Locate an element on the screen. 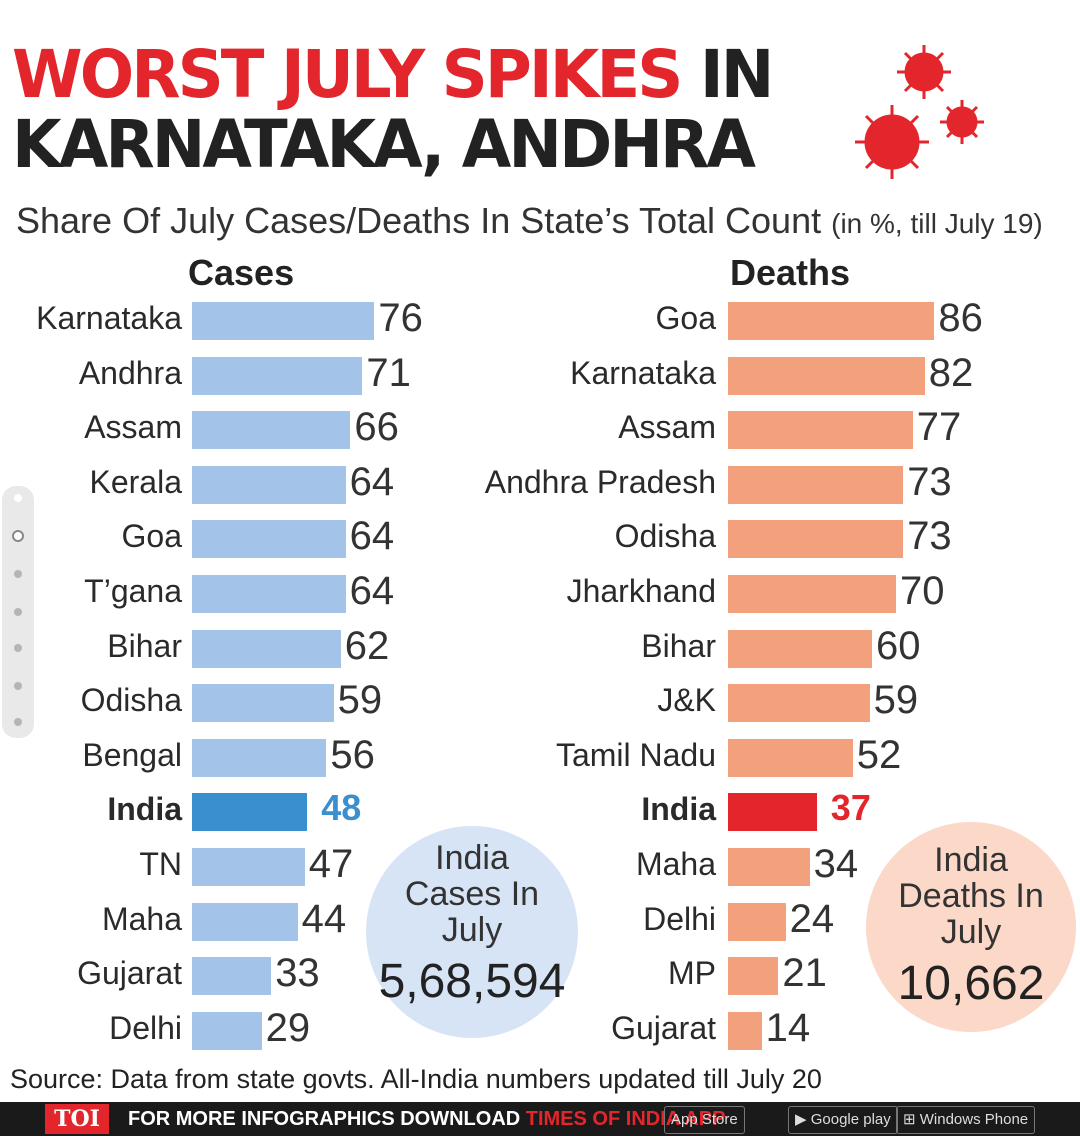 The image size is (1080, 1136). promo-text: FOR MORE INFOGRAPHICS DOWNLOAD is located at coordinates (327, 1119).